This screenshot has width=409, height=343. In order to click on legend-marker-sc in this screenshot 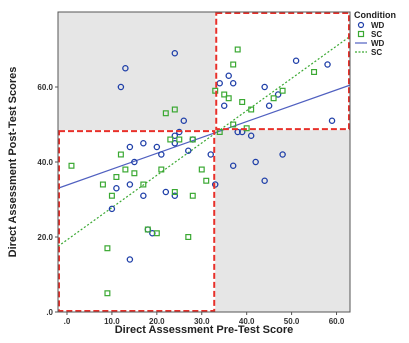, I will do `click(361, 34)`.